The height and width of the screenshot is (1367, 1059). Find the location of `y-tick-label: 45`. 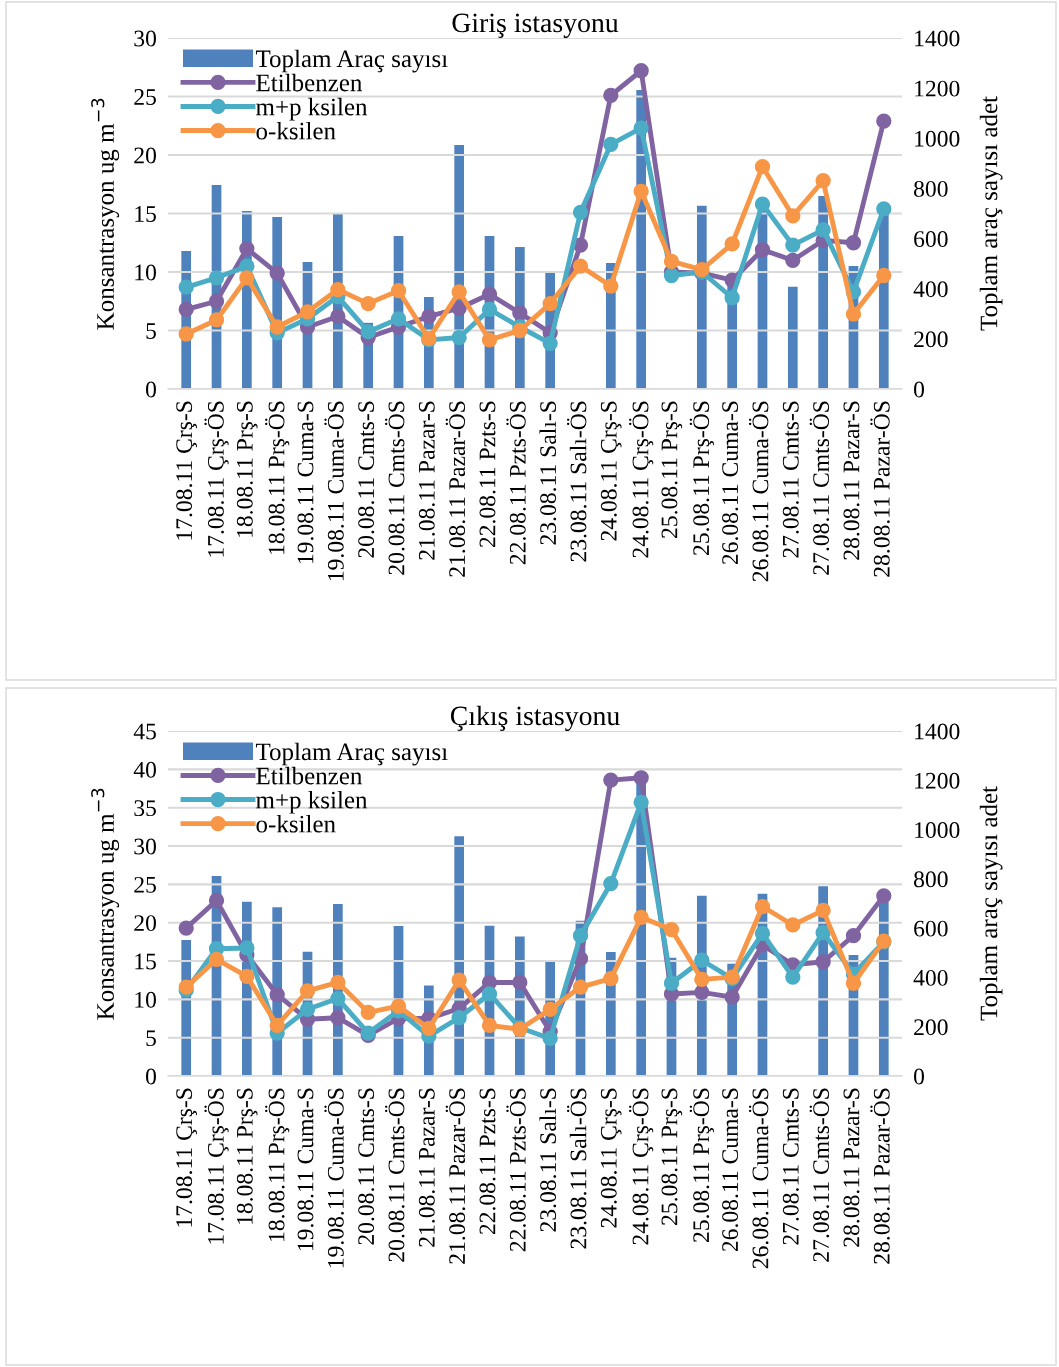

y-tick-label: 45 is located at coordinates (144, 731).